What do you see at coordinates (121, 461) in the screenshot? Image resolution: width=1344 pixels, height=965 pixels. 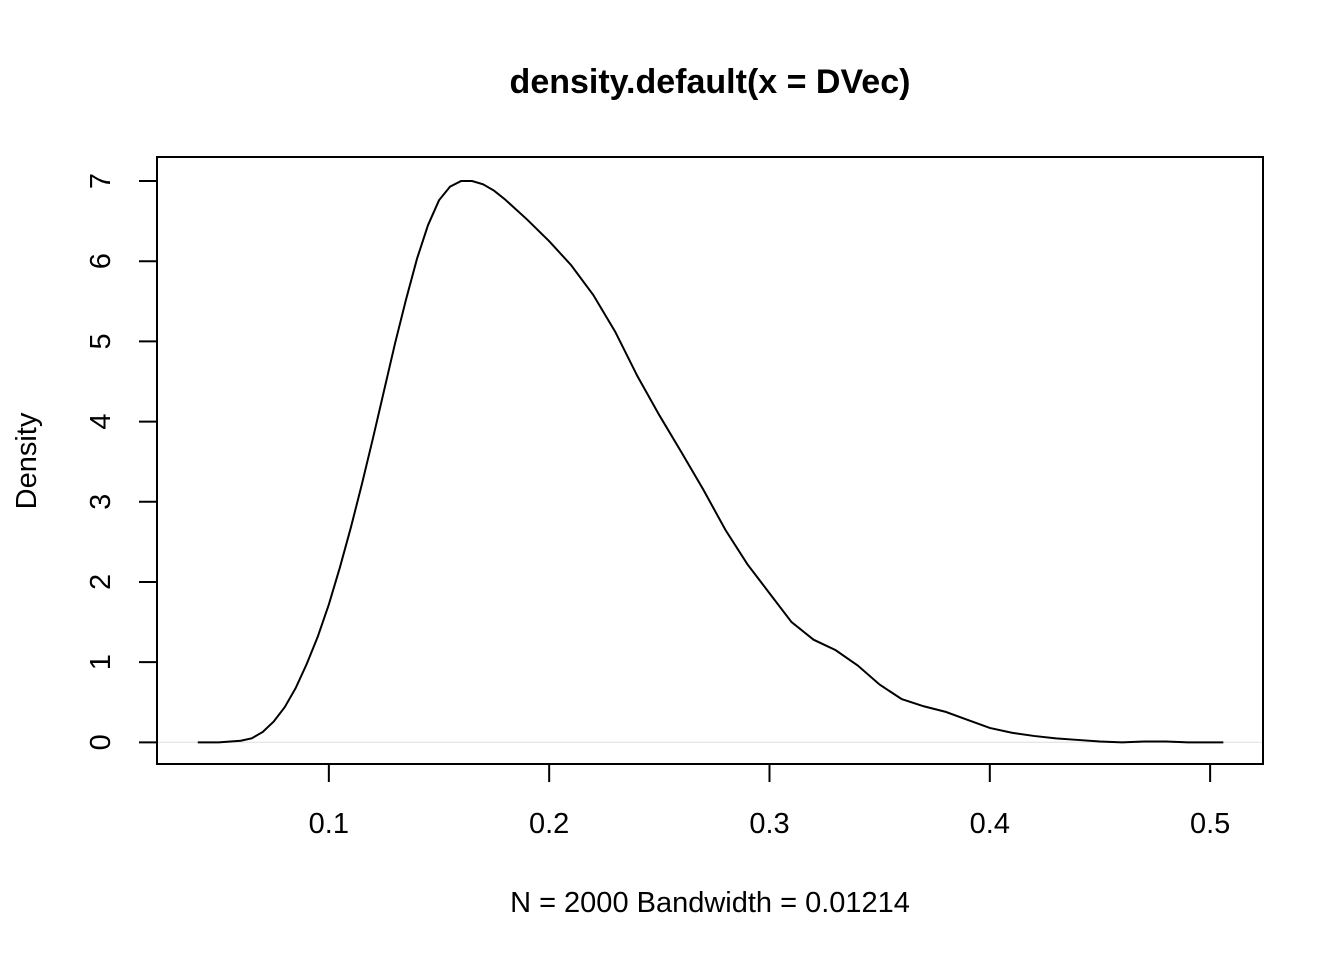 I see `y-axis: 0 1 2 3 4 5 6 7` at bounding box center [121, 461].